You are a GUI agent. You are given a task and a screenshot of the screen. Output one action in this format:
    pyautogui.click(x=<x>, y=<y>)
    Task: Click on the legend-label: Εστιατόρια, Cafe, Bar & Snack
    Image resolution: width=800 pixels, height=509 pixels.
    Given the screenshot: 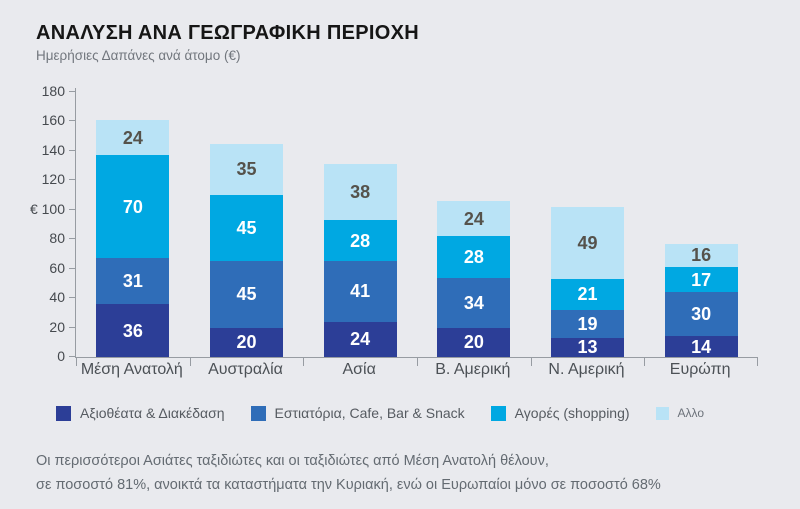 What is the action you would take?
    pyautogui.click(x=369, y=413)
    